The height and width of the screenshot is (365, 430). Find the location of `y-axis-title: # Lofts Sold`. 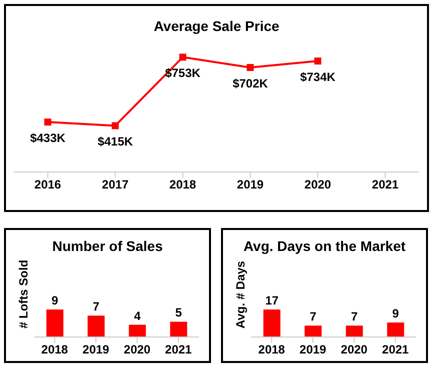

y-axis-title: # Lofts Sold is located at coordinates (23, 294).